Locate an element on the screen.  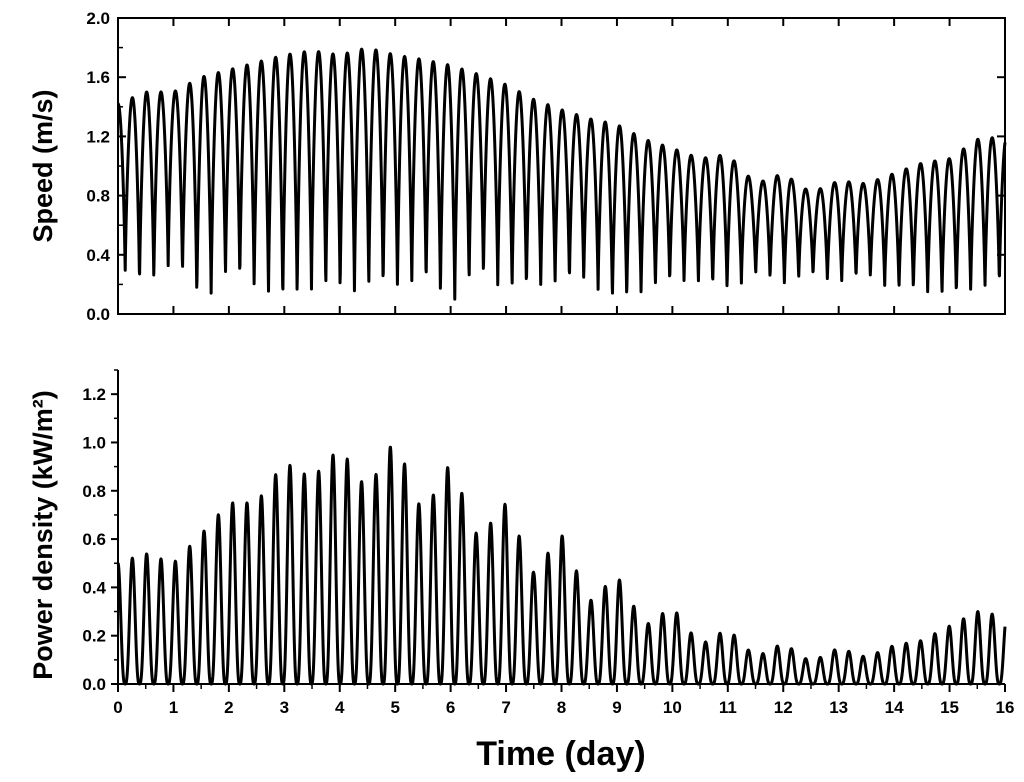
speed-ytick-label: 0.0 is located at coordinates (98, 314).